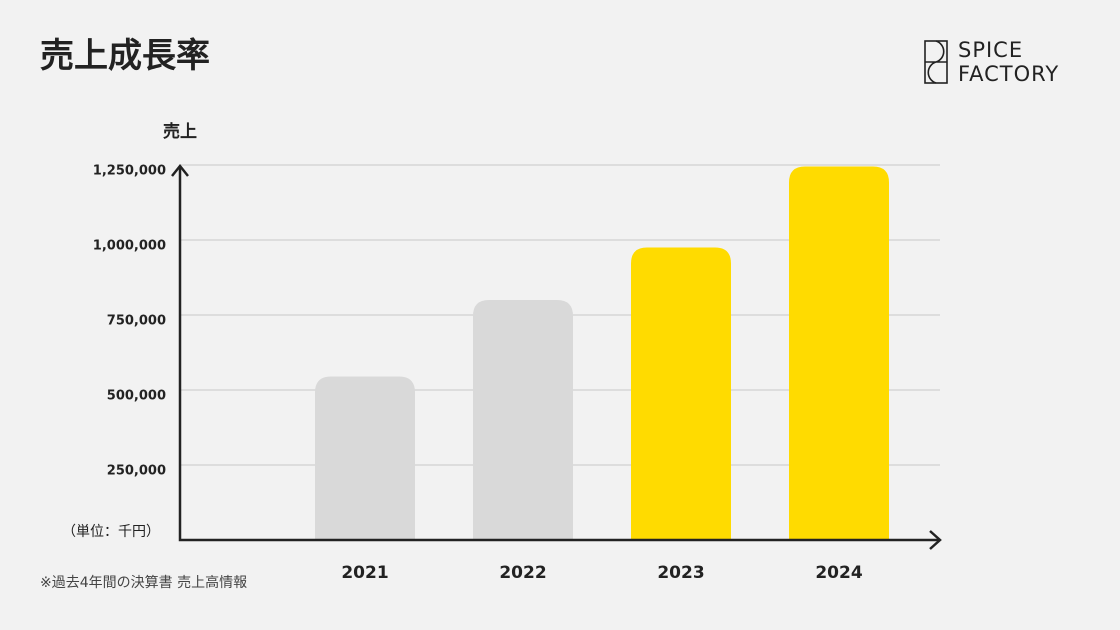 The width and height of the screenshot is (1120, 630). I want to click on y-axis-label: 売上, so click(180, 131).